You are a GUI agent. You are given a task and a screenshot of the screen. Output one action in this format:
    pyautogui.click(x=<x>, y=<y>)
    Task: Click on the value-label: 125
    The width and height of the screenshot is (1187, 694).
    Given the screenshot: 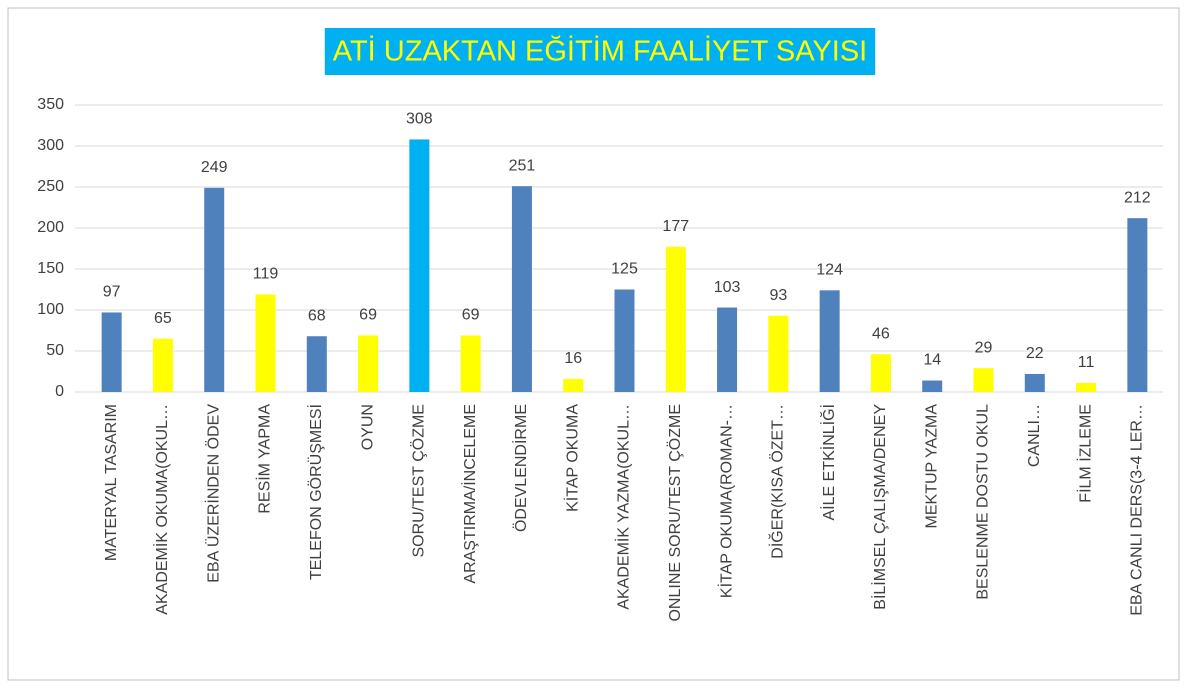 What is the action you would take?
    pyautogui.click(x=624, y=269)
    